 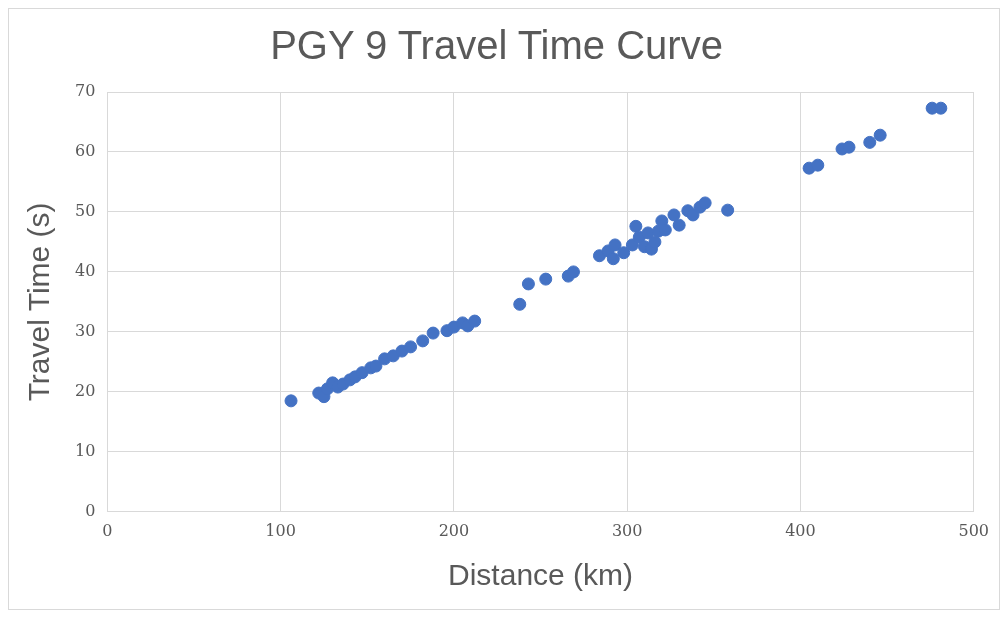 What do you see at coordinates (85, 271) in the screenshot?
I see `y-tick-label: 40` at bounding box center [85, 271].